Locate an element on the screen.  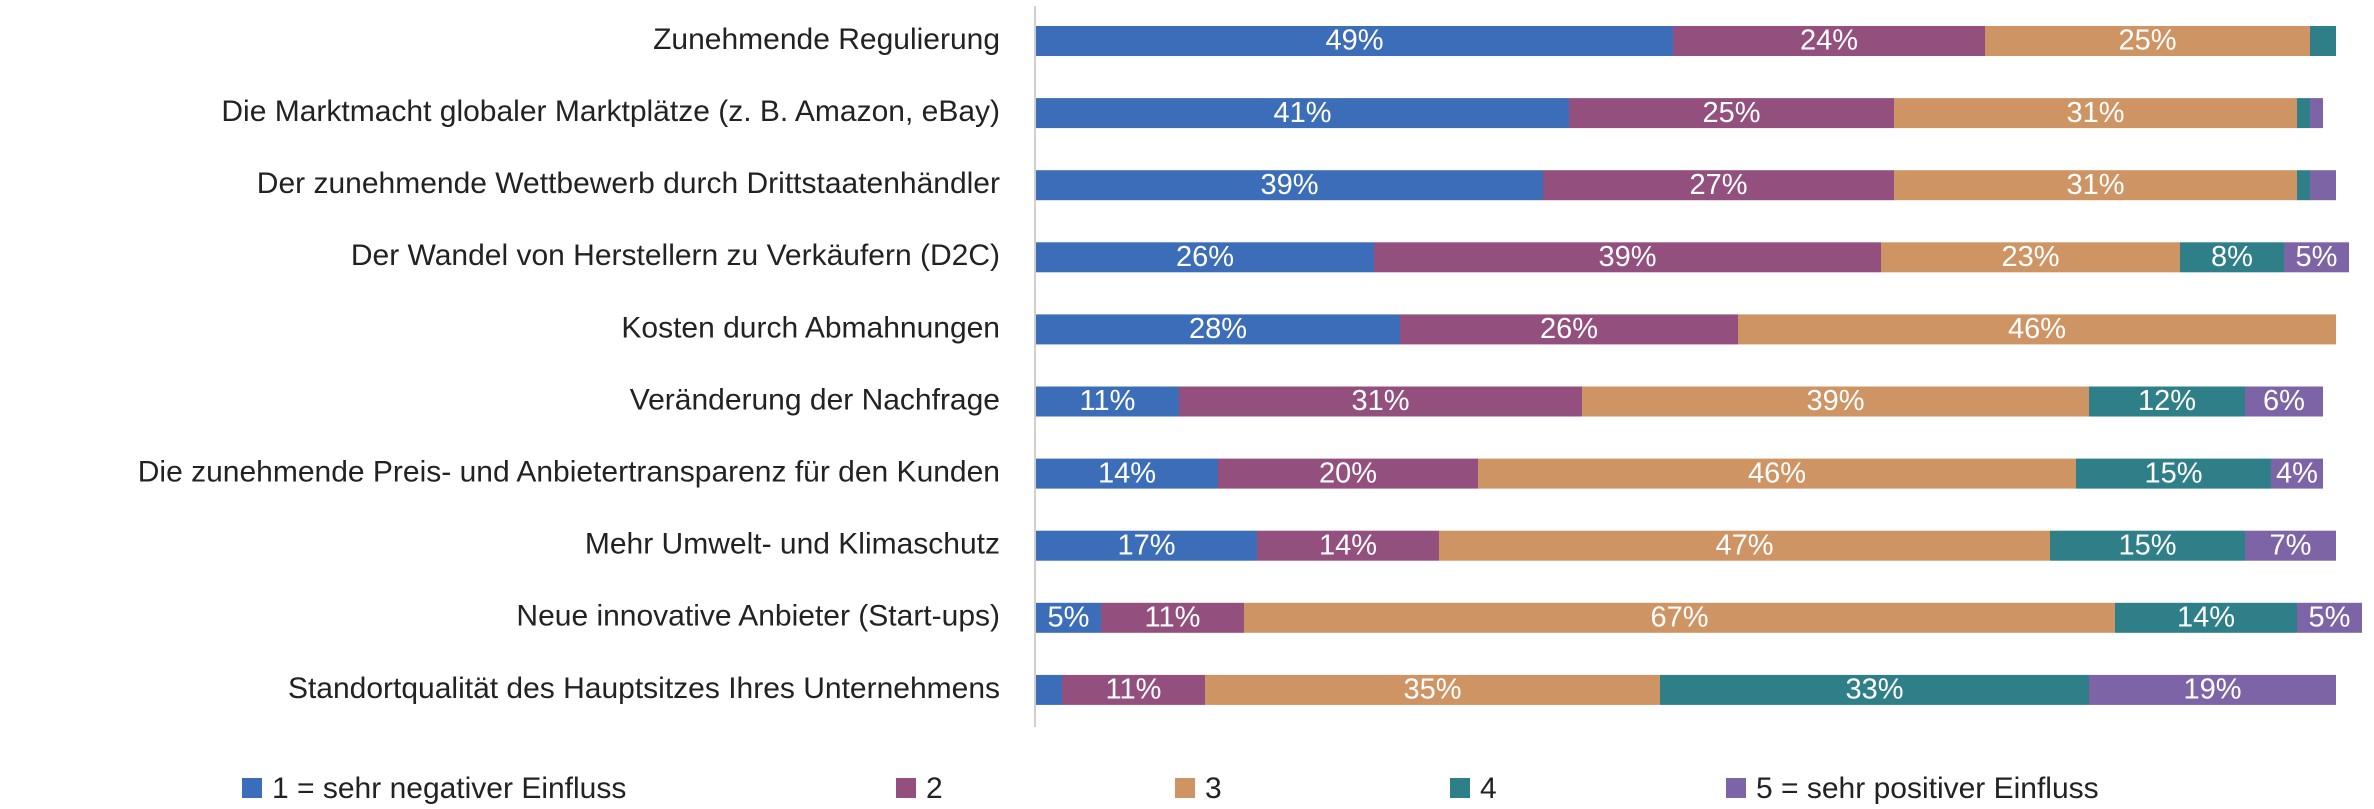
category-label: Kosten durch Abmahnungen is located at coordinates (810, 327).